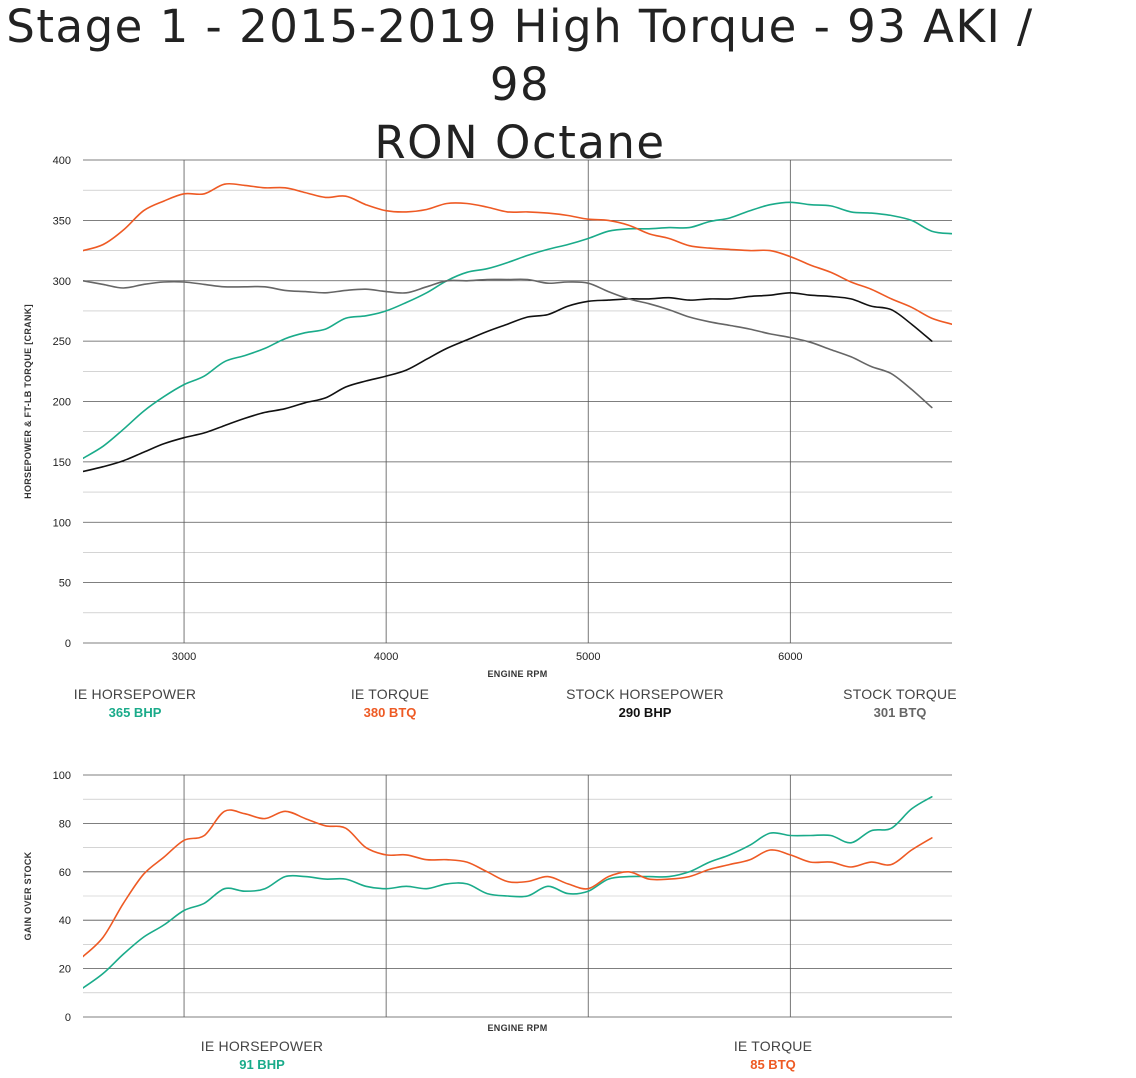  What do you see at coordinates (900, 694) in the screenshot?
I see `legend-label: STOCK TORQUE` at bounding box center [900, 694].